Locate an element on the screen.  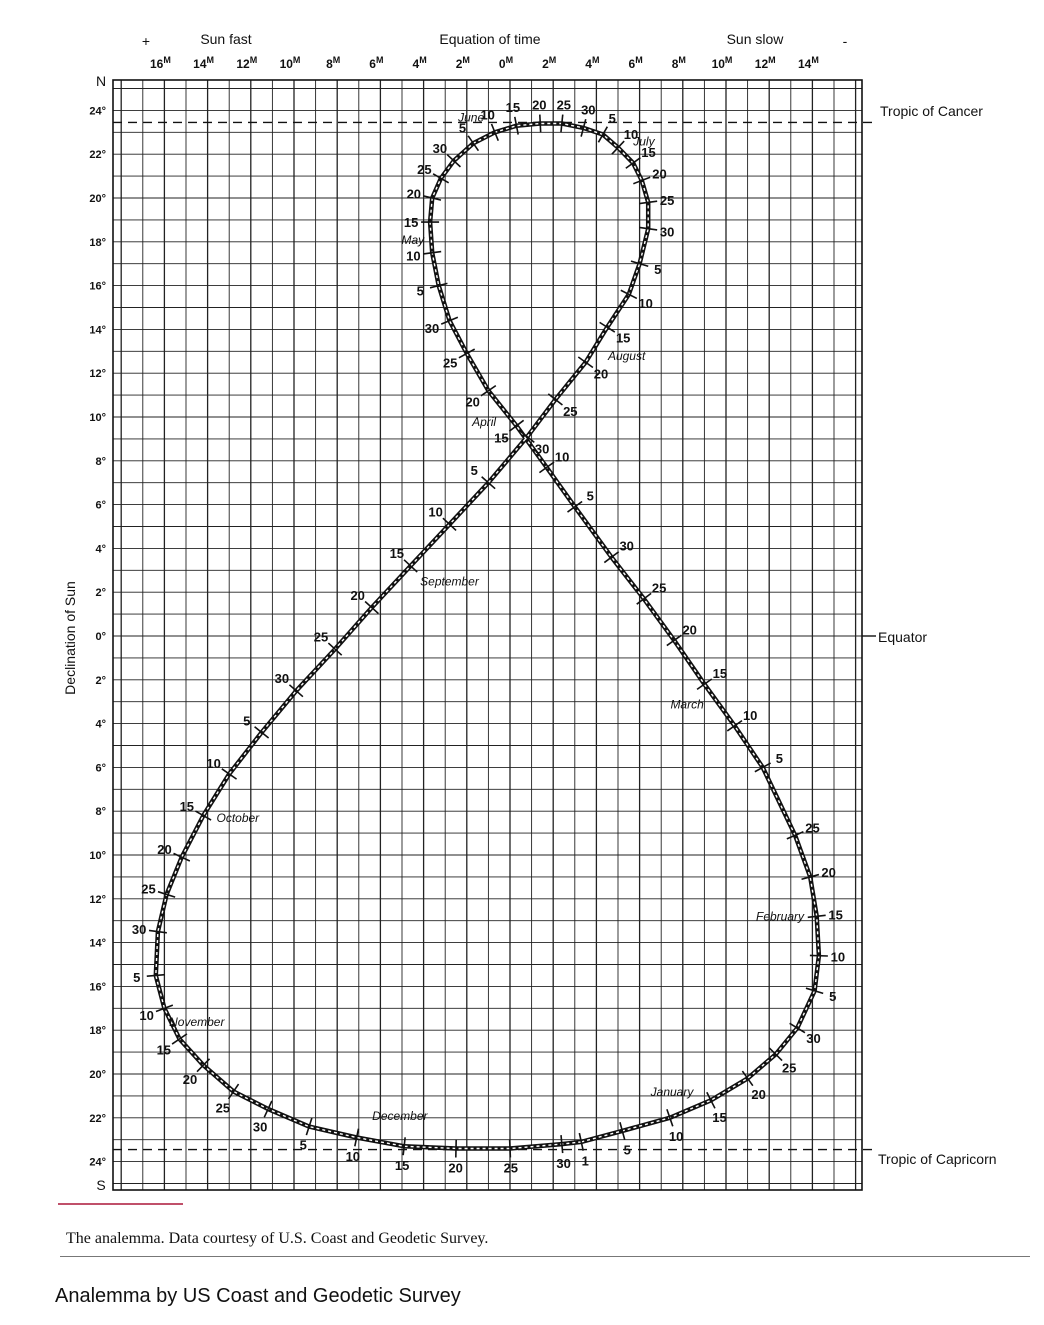
y-tick-label: 12° is located at coordinates (97, 900).